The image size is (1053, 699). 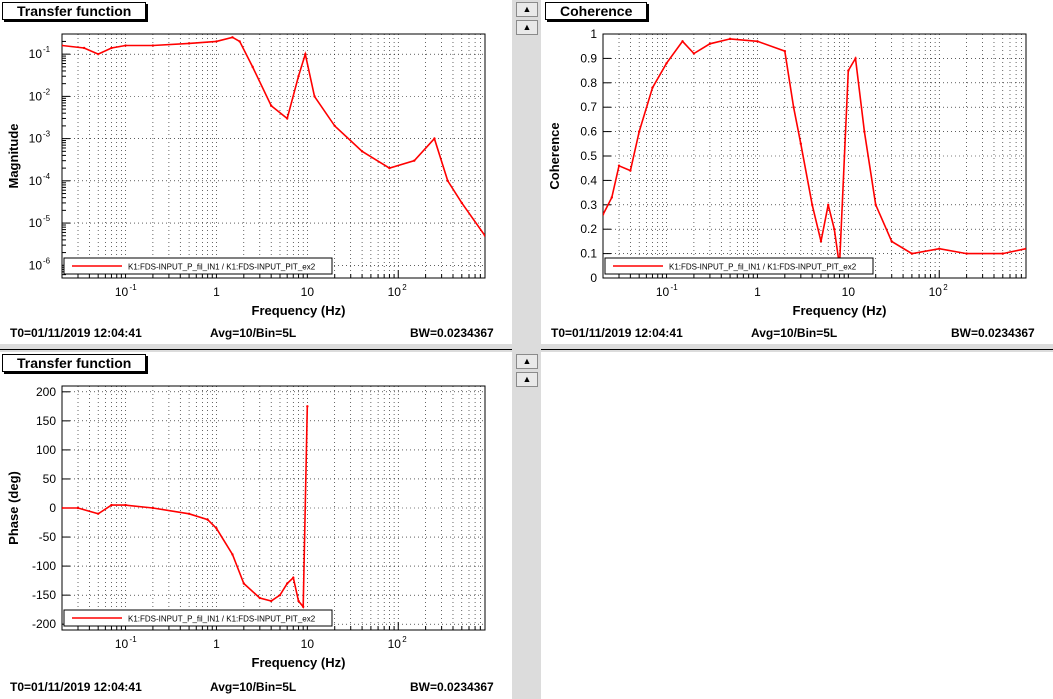 What do you see at coordinates (273, 136) in the screenshot?
I see `series-line` at bounding box center [273, 136].